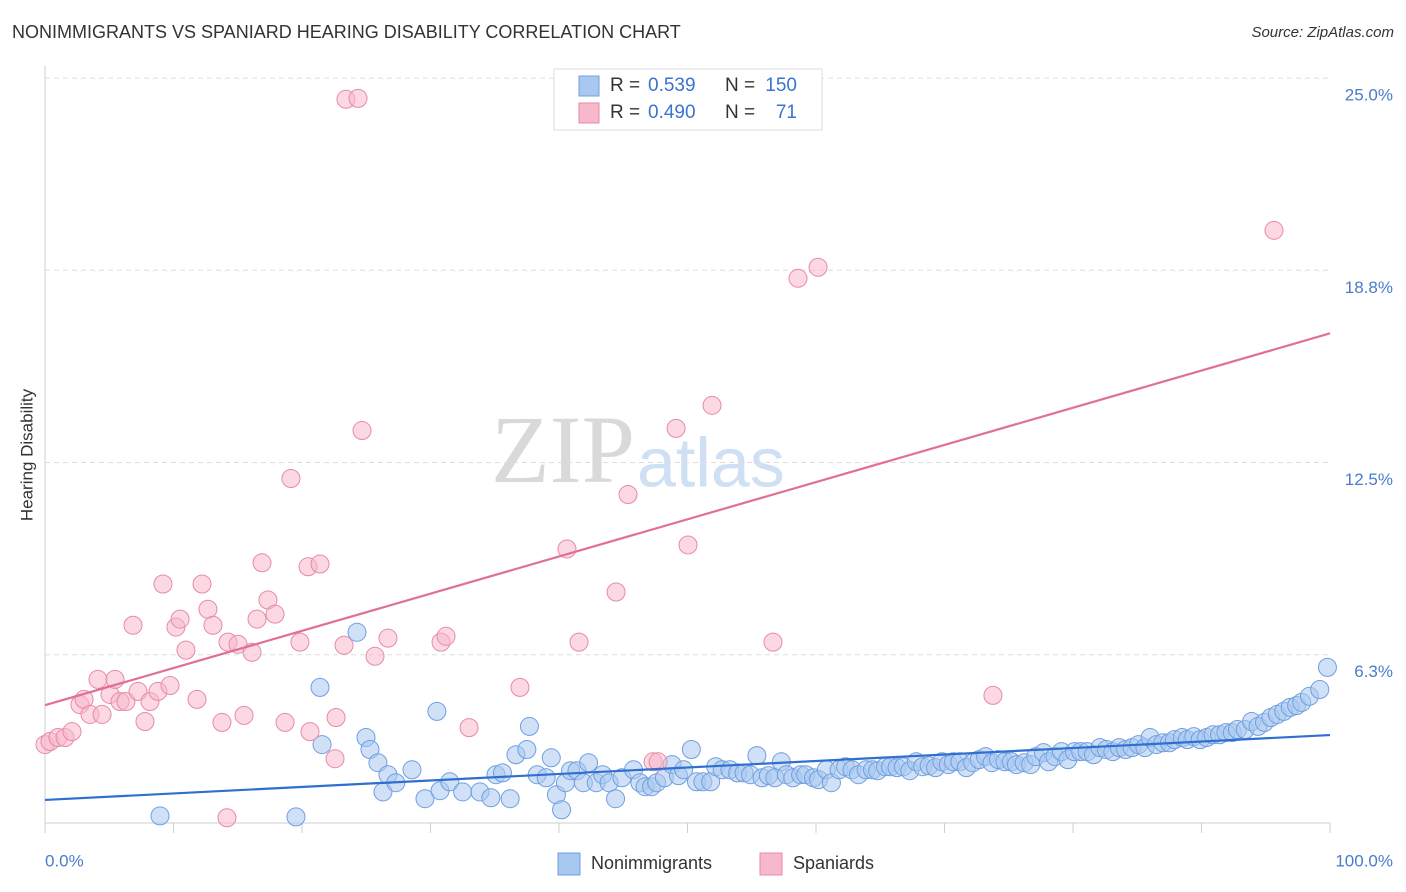  Describe the element at coordinates (563, 449) in the screenshot. I see `watermark: ZIP` at that location.